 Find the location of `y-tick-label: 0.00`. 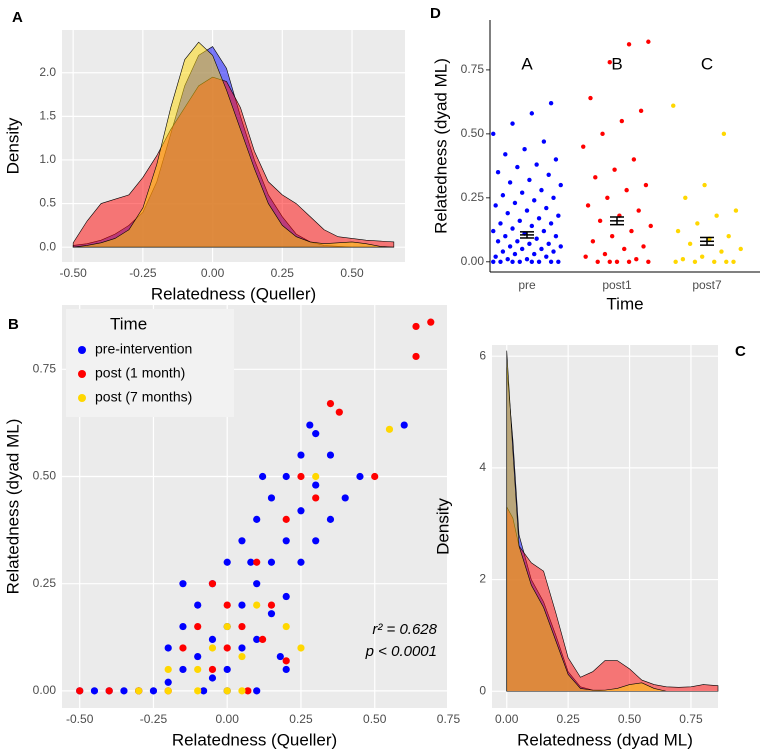

y-tick-label: 0.00 is located at coordinates (45, 690).